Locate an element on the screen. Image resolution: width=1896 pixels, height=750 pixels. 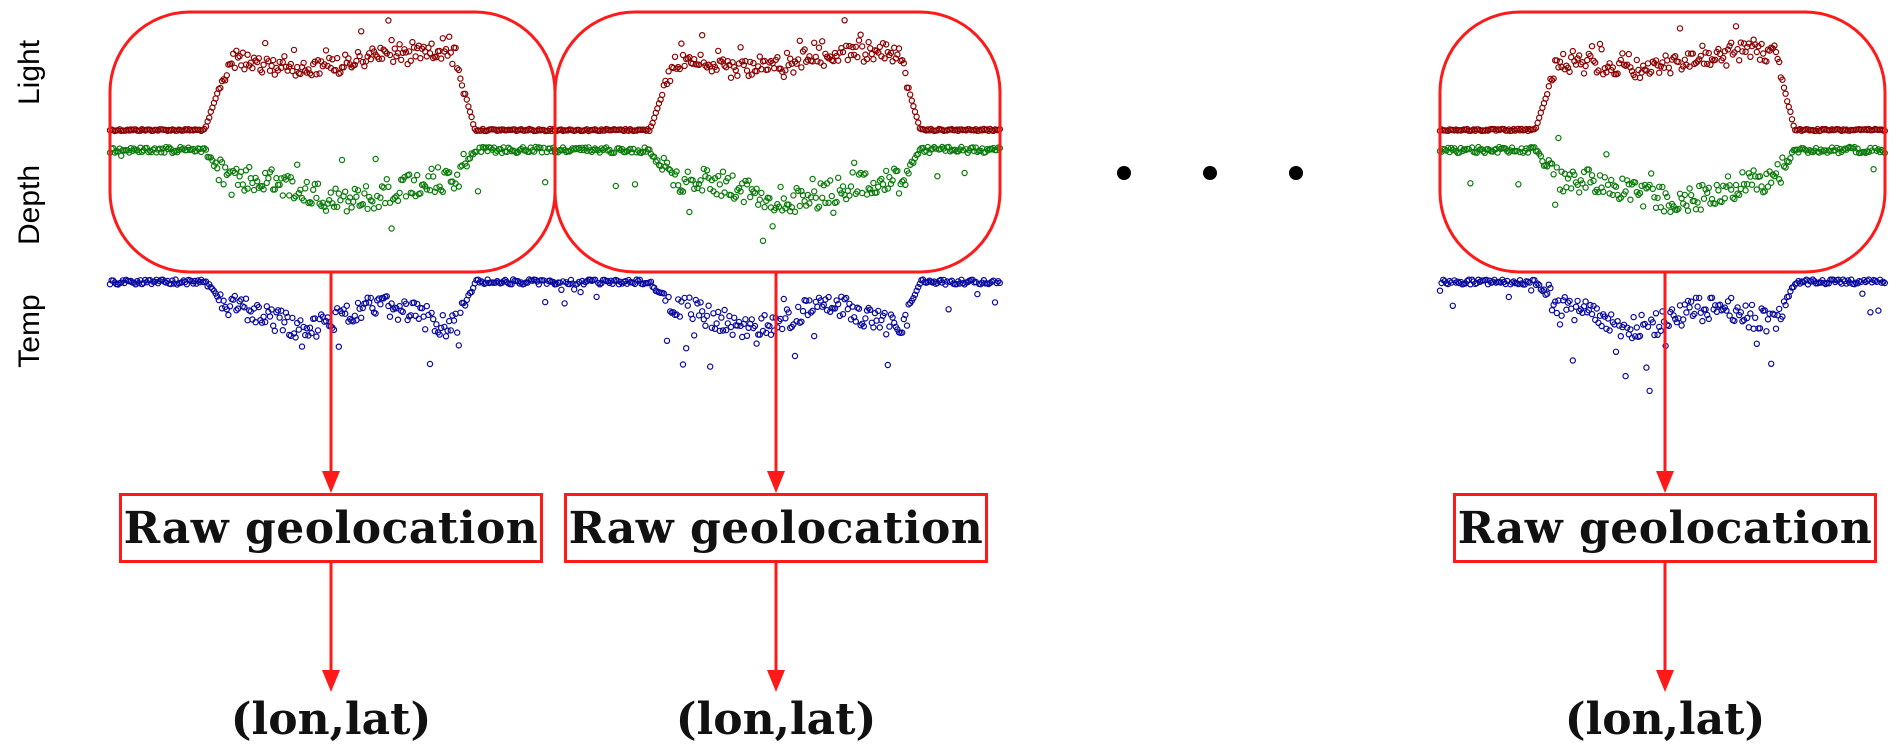
raw-geolocation-box-2: Raw geolocation is located at coordinates (776, 528).